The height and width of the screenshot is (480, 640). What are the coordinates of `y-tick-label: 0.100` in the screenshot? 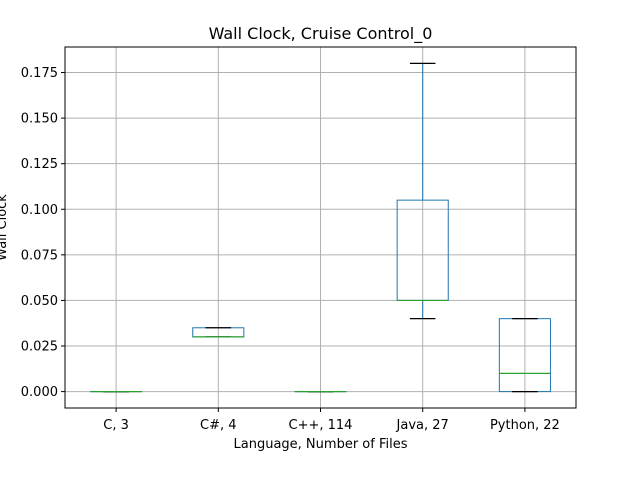 It's located at (39, 210).